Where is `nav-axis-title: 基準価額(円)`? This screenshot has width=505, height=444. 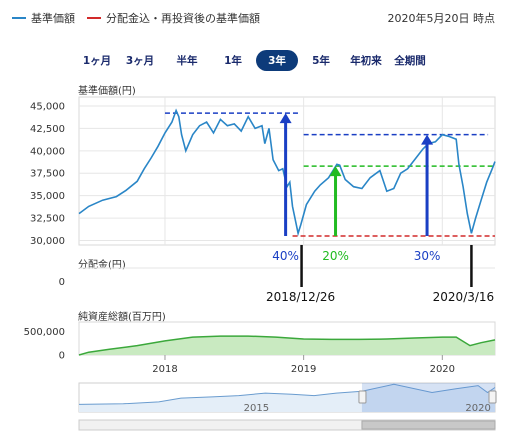 nav-axis-title: 基準価額(円) is located at coordinates (107, 91).